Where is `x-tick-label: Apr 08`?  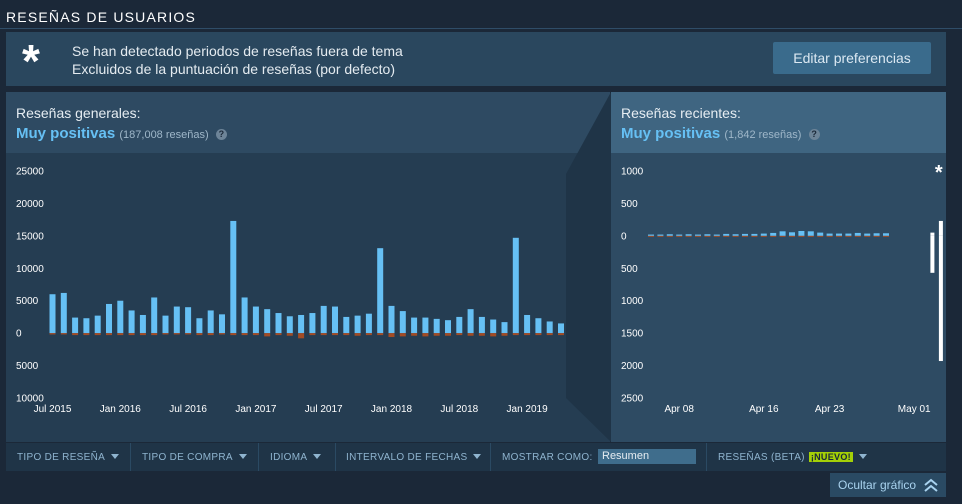 x-tick-label: Apr 08 is located at coordinates (679, 409).